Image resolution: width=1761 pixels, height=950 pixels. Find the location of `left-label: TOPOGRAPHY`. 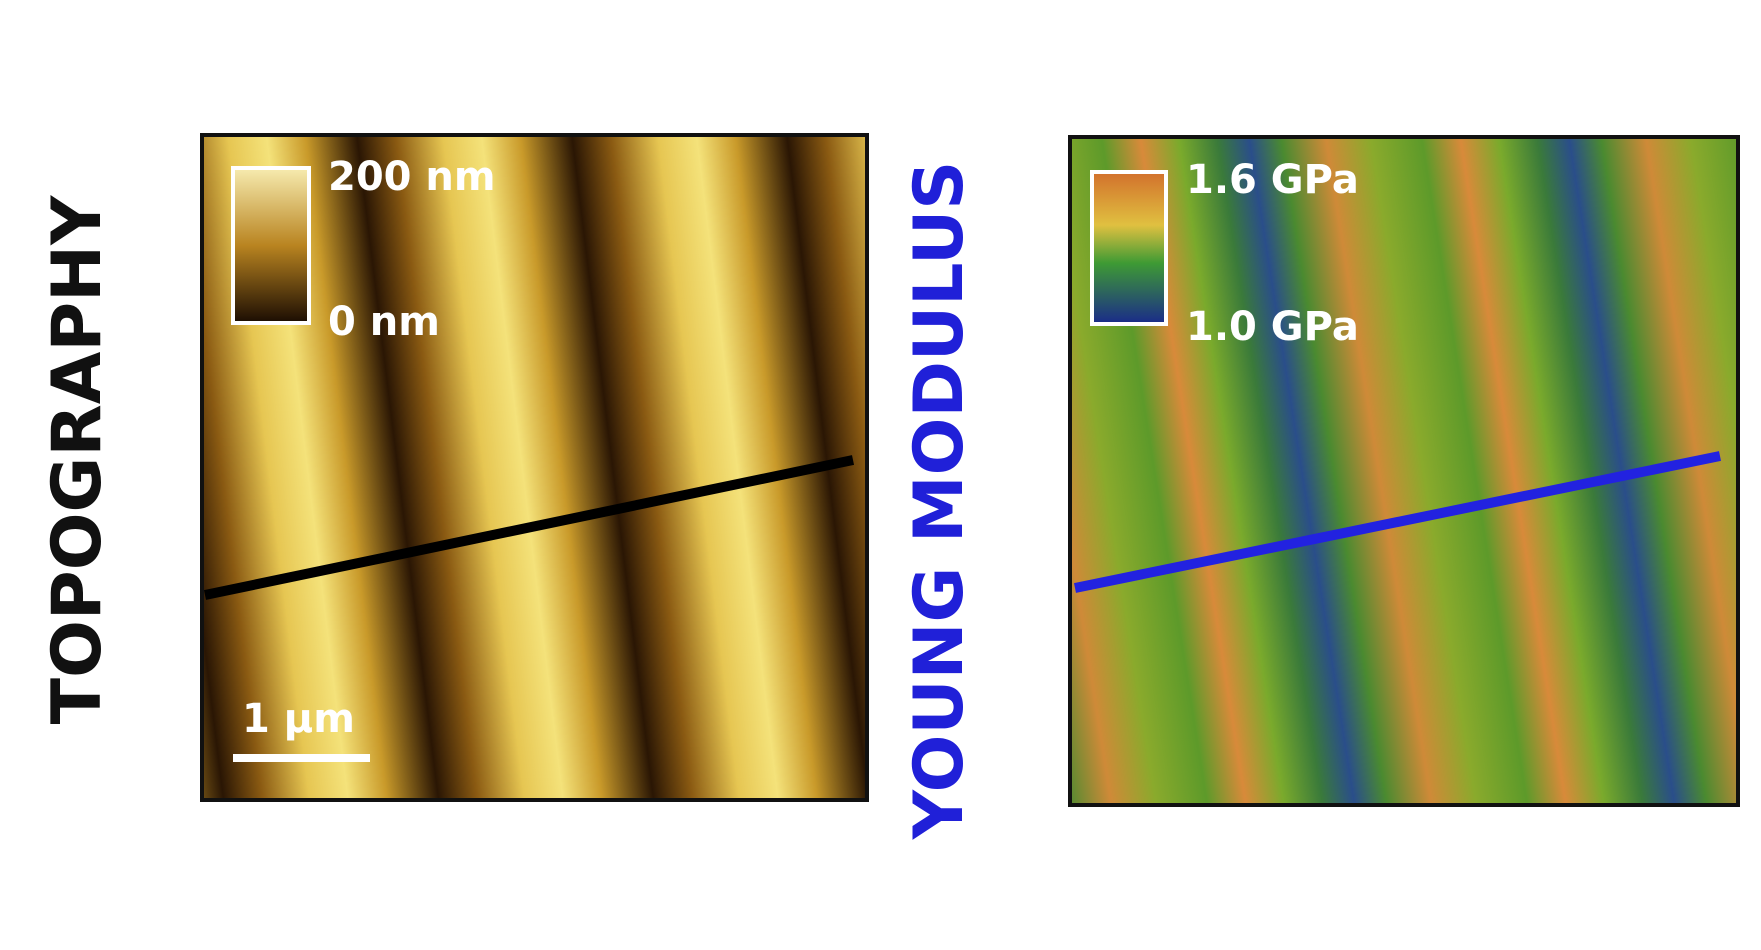

left-label: TOPOGRAPHY is located at coordinates (77, 459).